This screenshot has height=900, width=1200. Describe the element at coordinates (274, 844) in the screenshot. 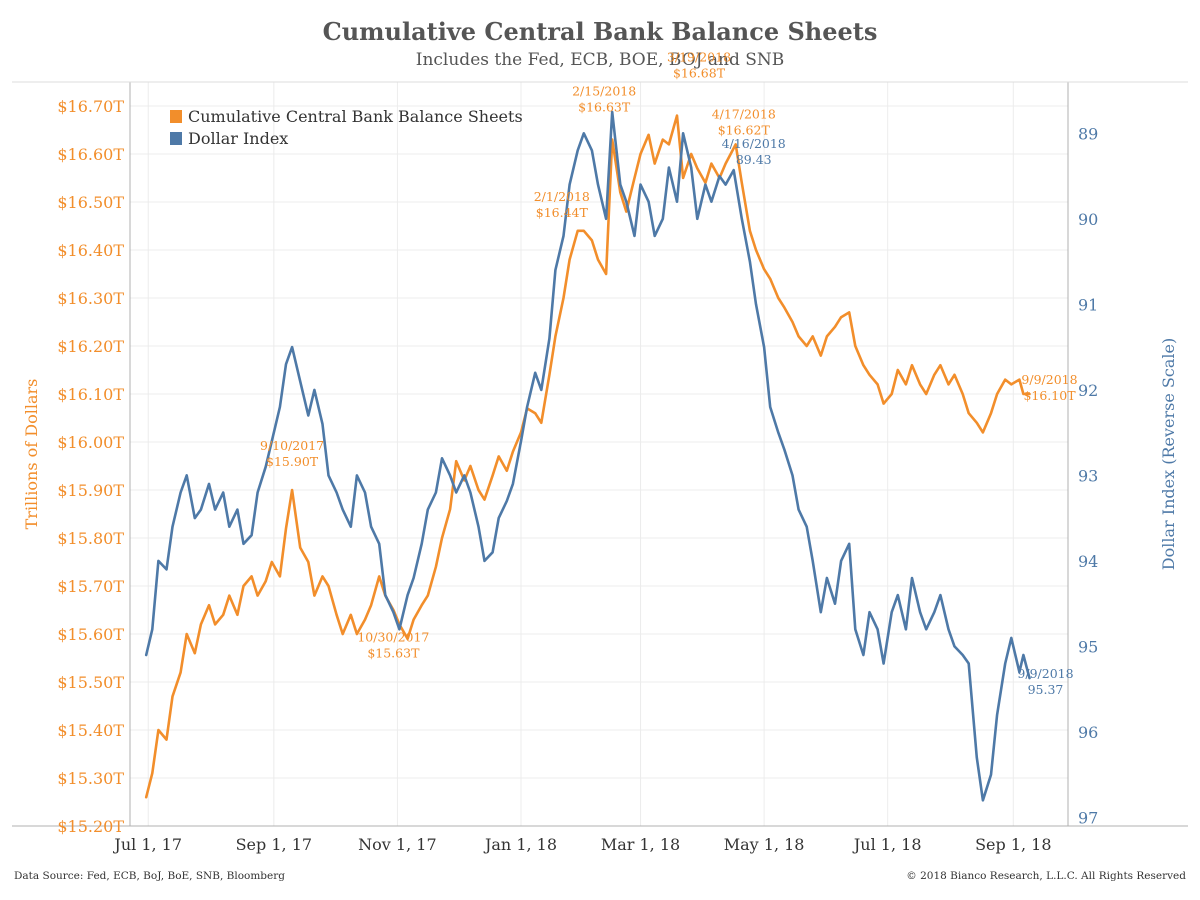

I see `x-tick-label: Sep 1, 17` at that location.